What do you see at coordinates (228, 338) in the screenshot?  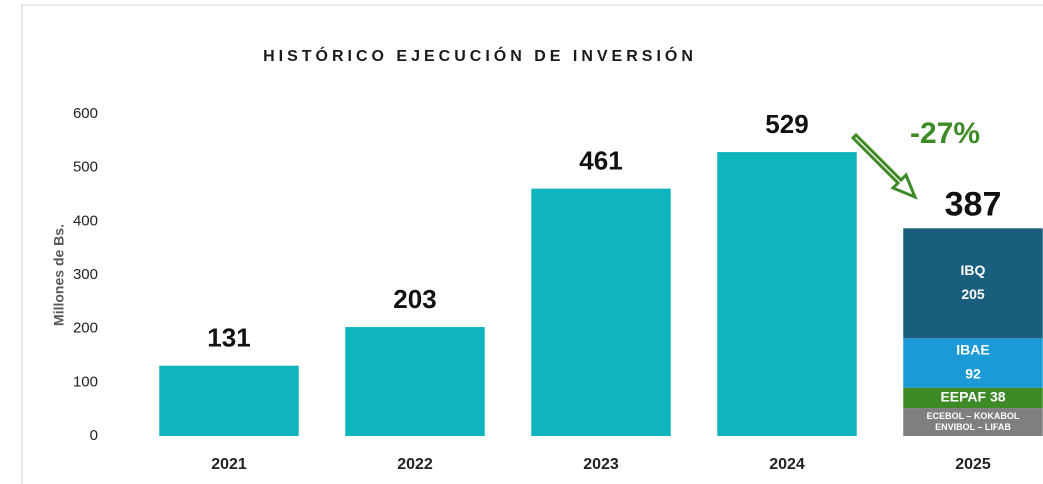 I see `data-label: 131` at bounding box center [228, 338].